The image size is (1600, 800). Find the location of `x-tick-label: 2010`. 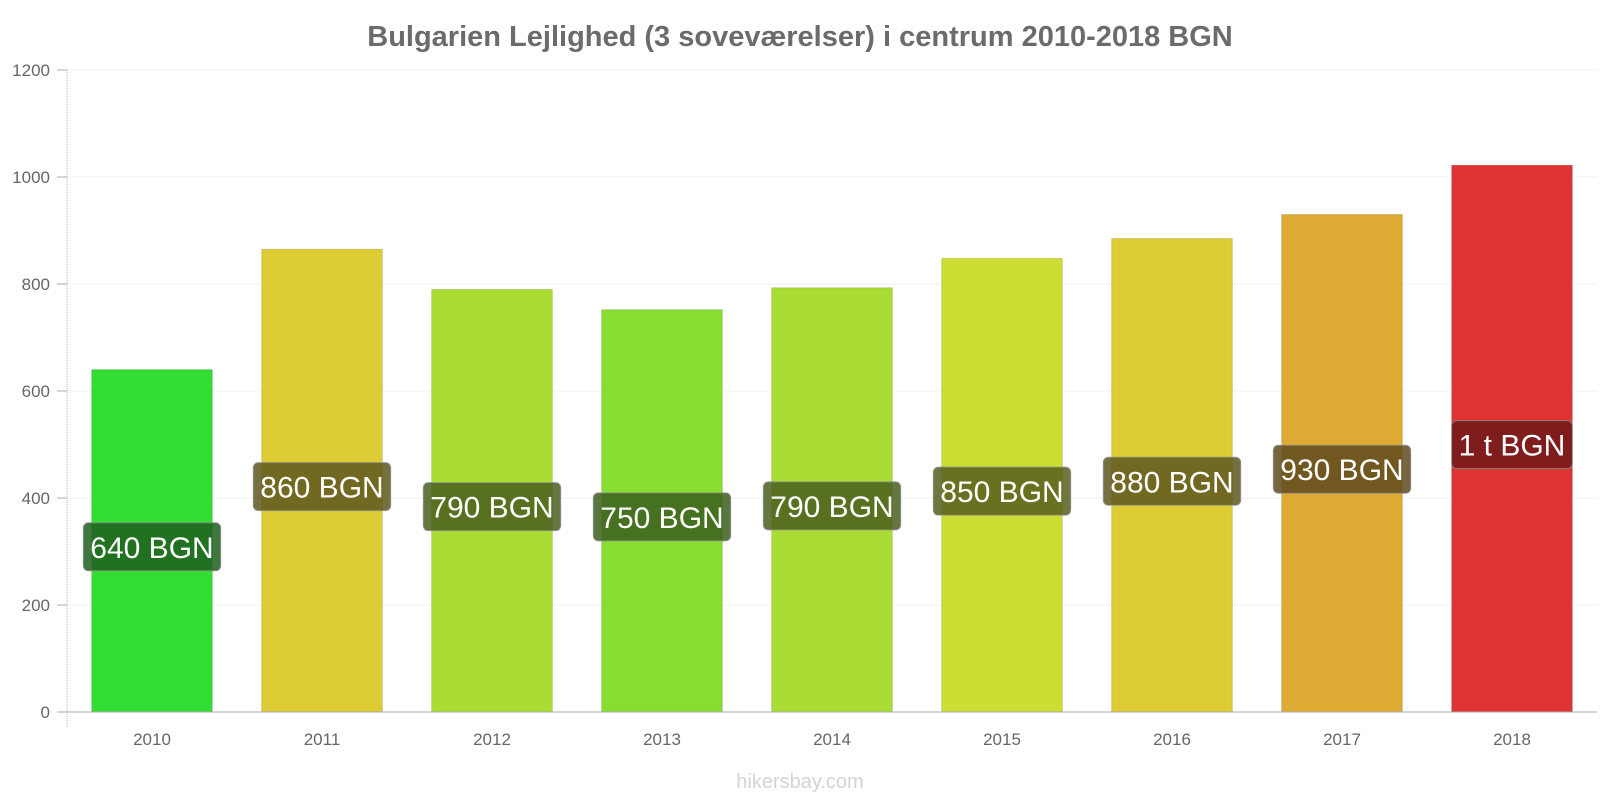

x-tick-label: 2010 is located at coordinates (152, 739).